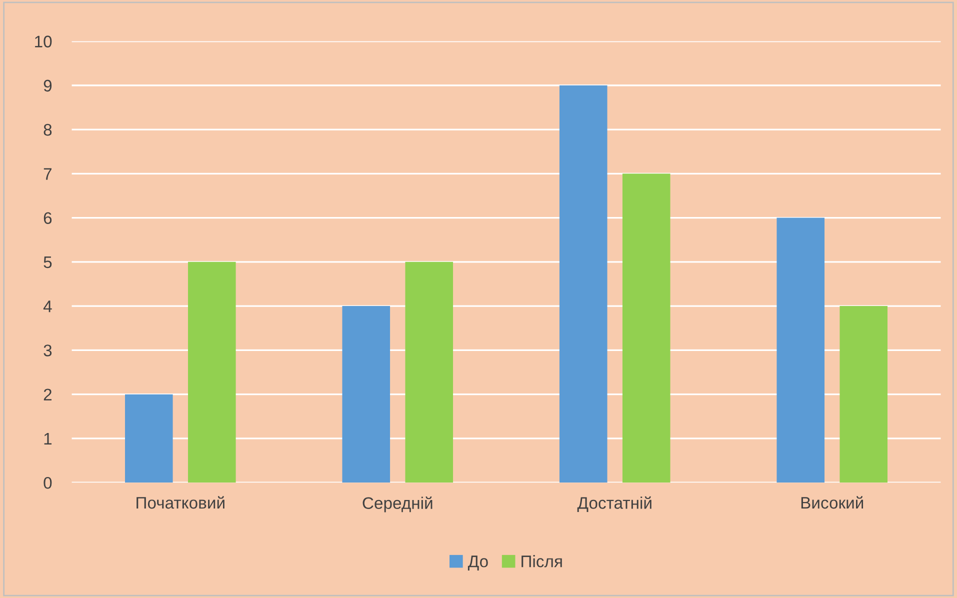  I want to click on x-tick-label: Достатній, so click(614, 504).